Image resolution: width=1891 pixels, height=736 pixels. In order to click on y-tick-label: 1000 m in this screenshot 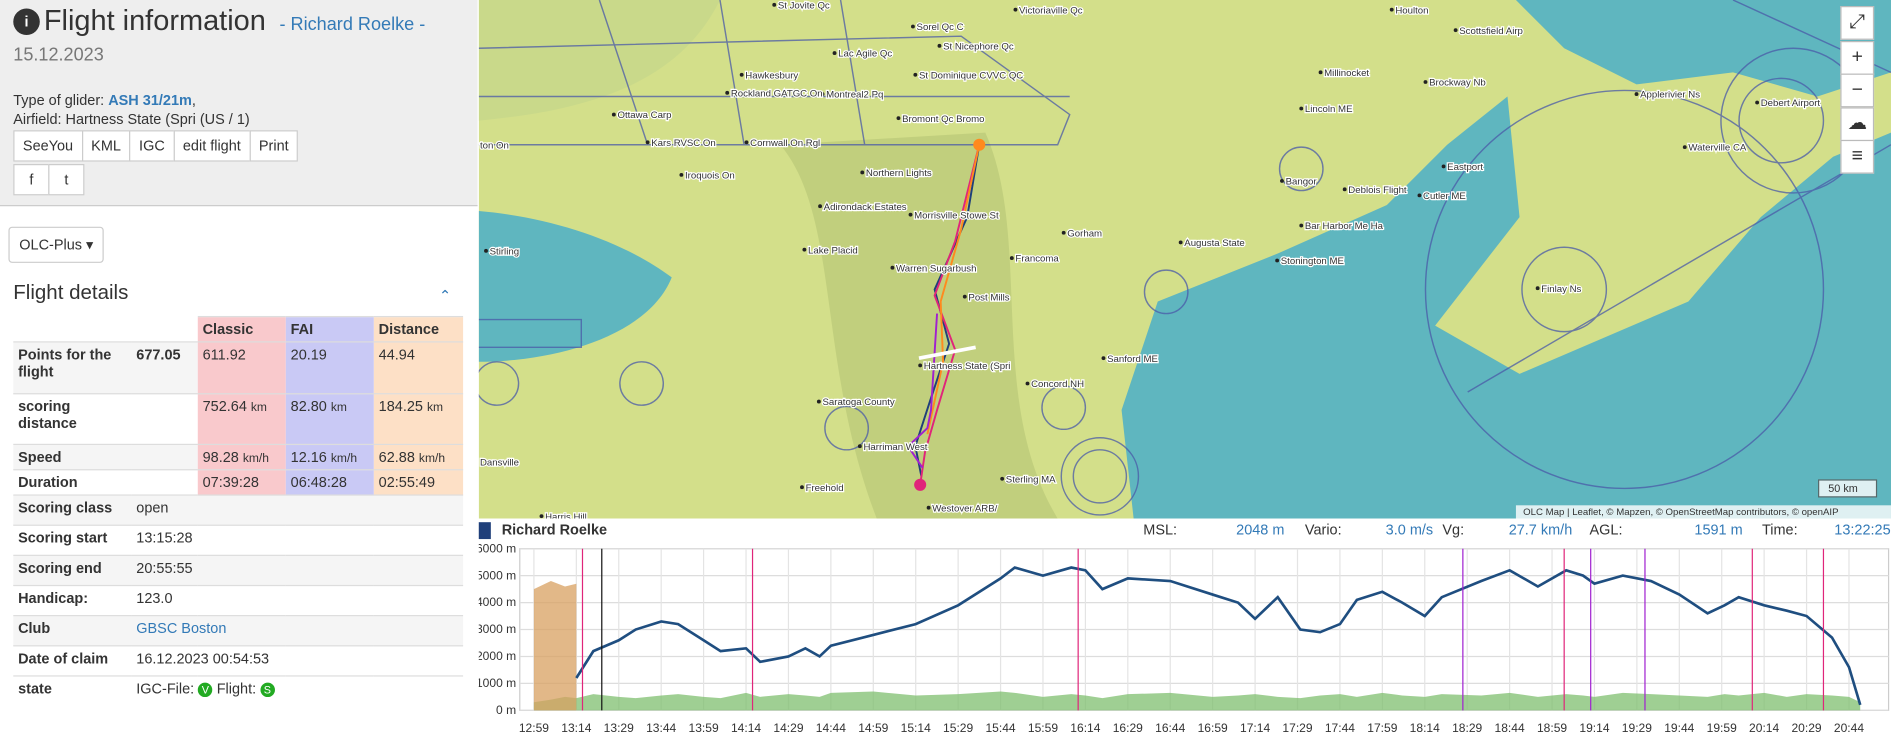, I will do `click(497, 683)`.